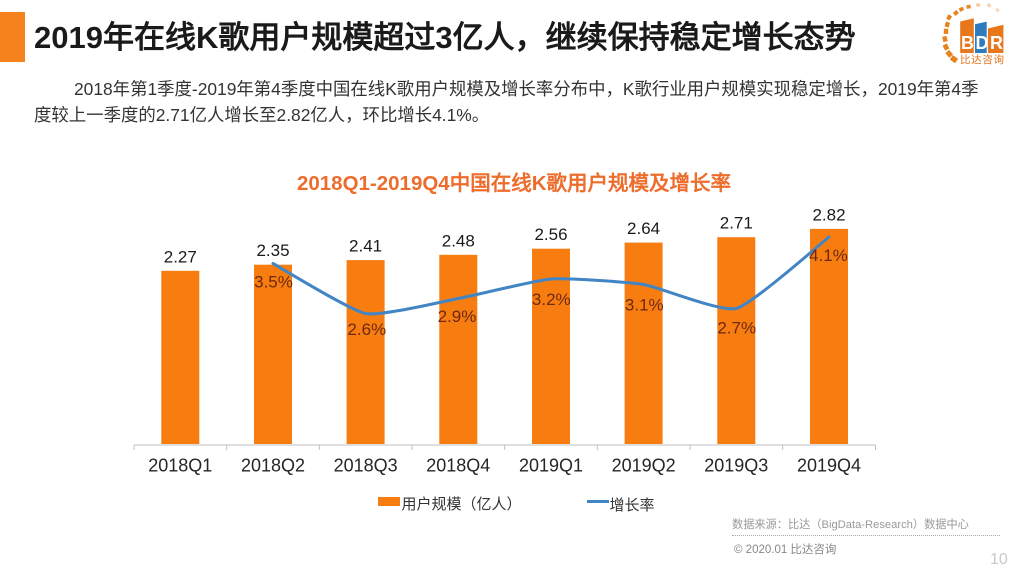 This screenshot has width=1013, height=569. What do you see at coordinates (550, 234) in the screenshot?
I see `svg-text: 2.56` at bounding box center [550, 234].